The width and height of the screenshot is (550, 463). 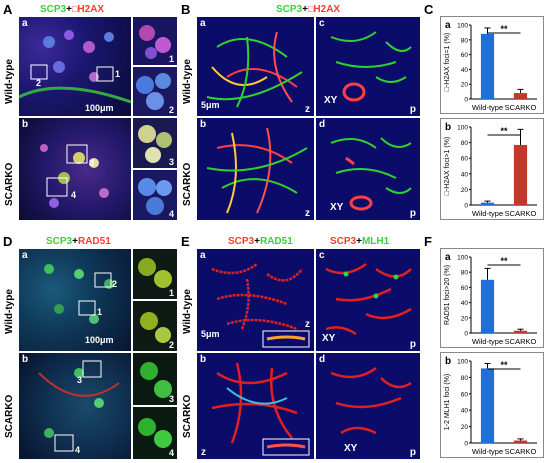 I want to click on panel-e-corner-d: p, so click(x=412, y=452).